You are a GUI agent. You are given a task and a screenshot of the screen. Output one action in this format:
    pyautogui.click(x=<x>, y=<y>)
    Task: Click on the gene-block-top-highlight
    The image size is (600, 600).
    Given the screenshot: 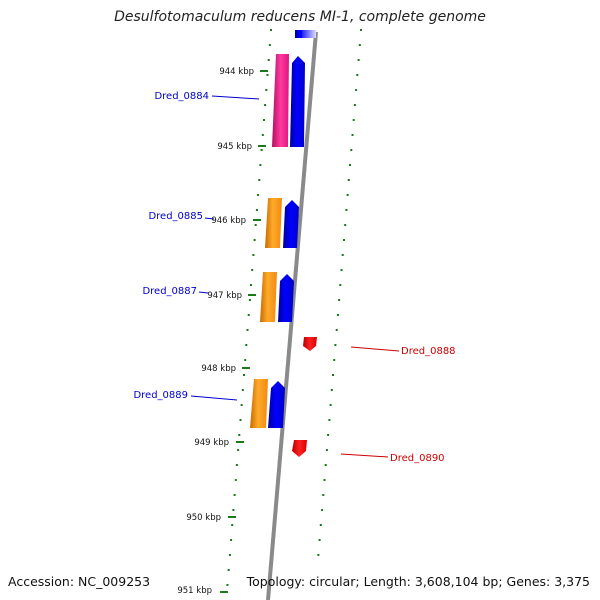 What is the action you would take?
    pyautogui.click(x=309, y=34)
    